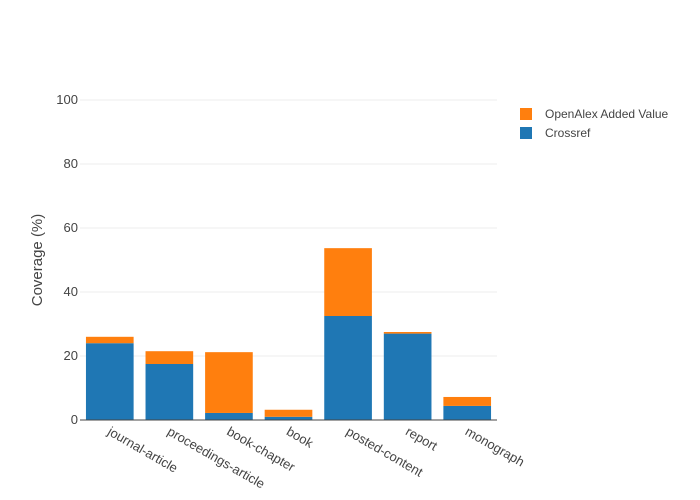  What do you see at coordinates (71, 291) in the screenshot?
I see `y-tick-label: 40` at bounding box center [71, 291].